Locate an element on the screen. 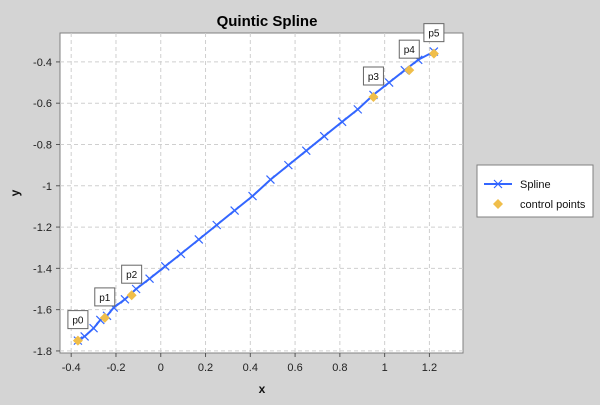 This screenshot has width=600, height=405. y-tick-label: -1 is located at coordinates (47, 187).